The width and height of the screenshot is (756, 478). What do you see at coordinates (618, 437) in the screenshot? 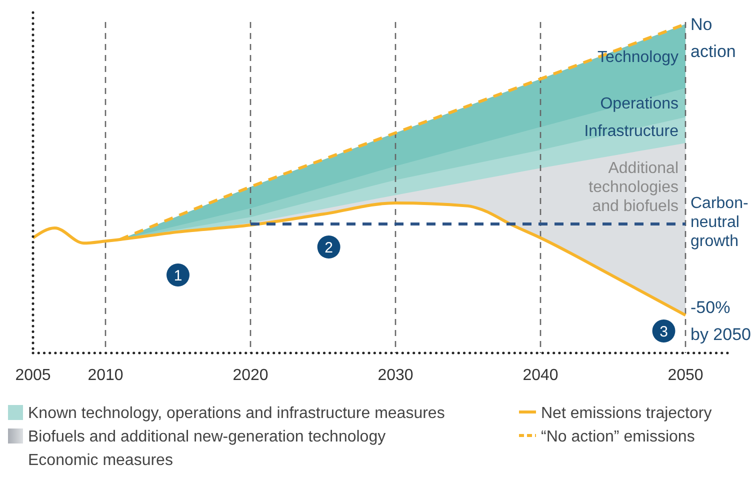
I see `legend-label: “No action” emissions` at bounding box center [618, 437].